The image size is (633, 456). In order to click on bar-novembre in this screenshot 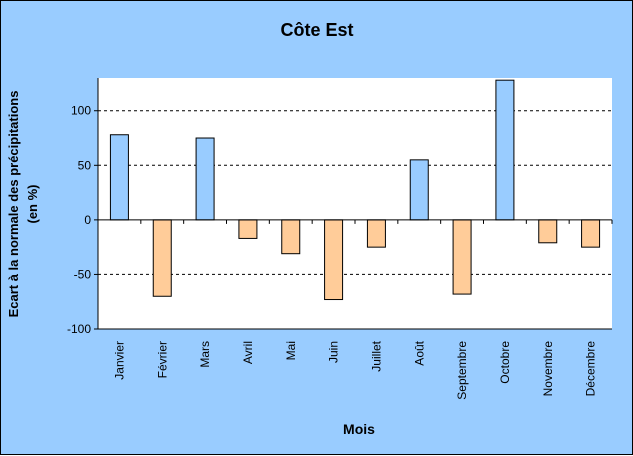, I will do `click(548, 231)`.